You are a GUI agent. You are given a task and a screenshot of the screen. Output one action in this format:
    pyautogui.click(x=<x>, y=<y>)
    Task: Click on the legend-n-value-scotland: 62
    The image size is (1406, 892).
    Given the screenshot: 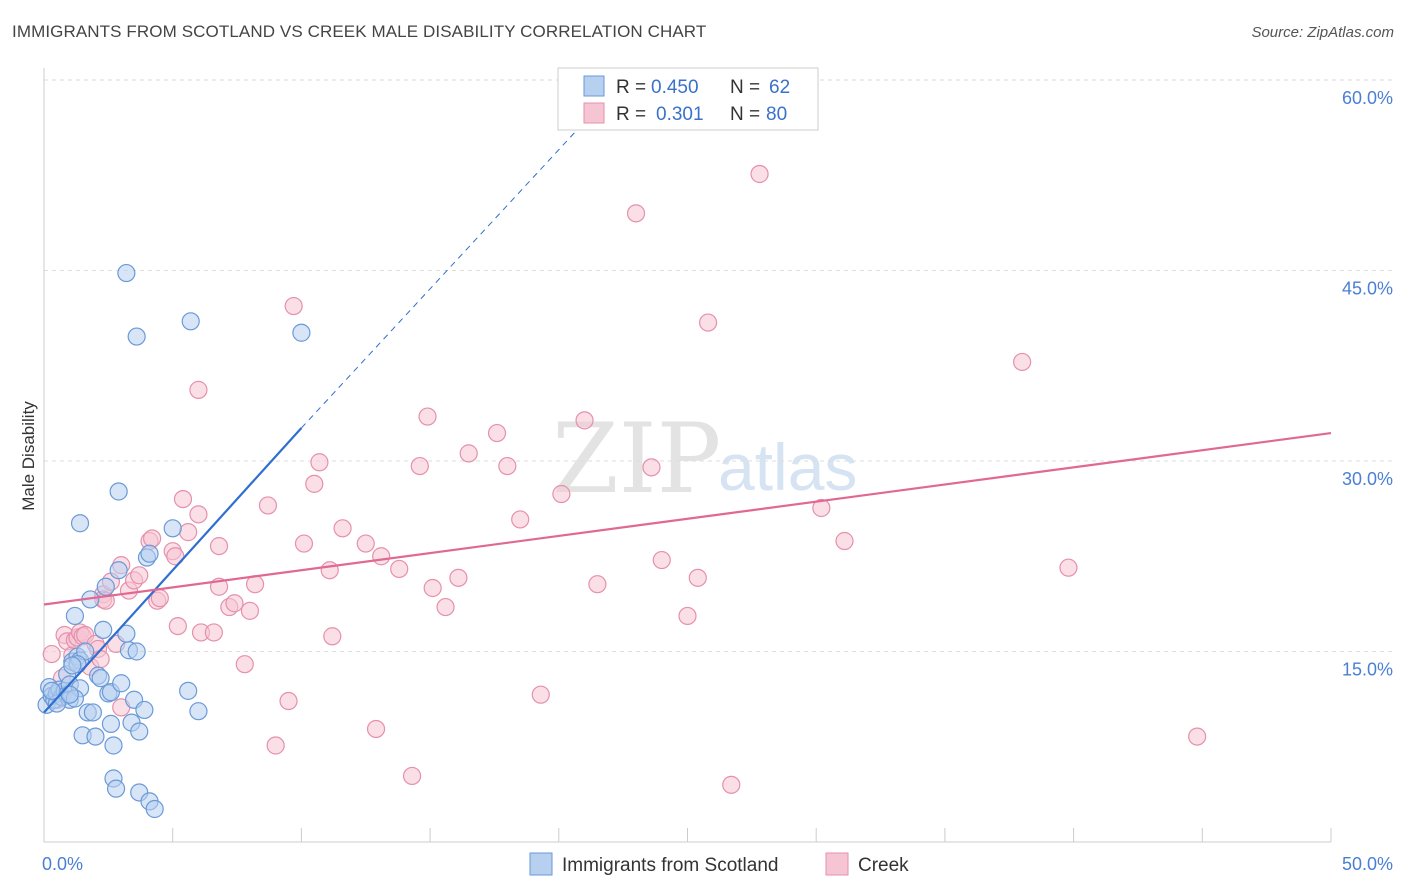 What is the action you would take?
    pyautogui.click(x=779, y=87)
    